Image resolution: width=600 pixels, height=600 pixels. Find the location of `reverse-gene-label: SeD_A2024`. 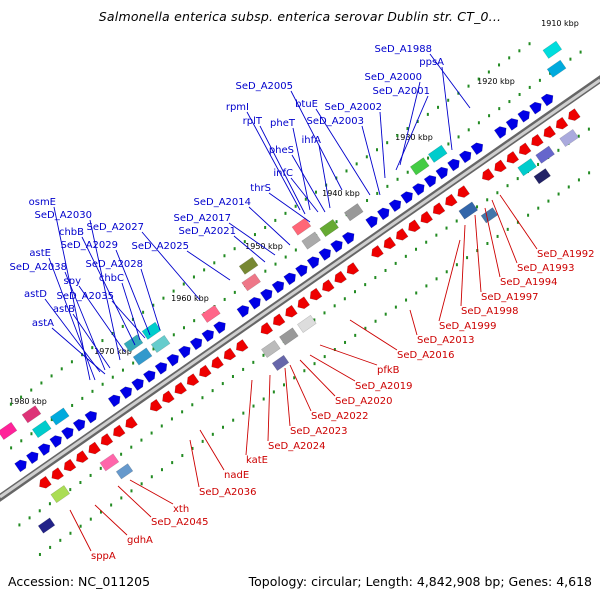

reverse-gene-label: SeD_A2024 is located at coordinates (297, 446).